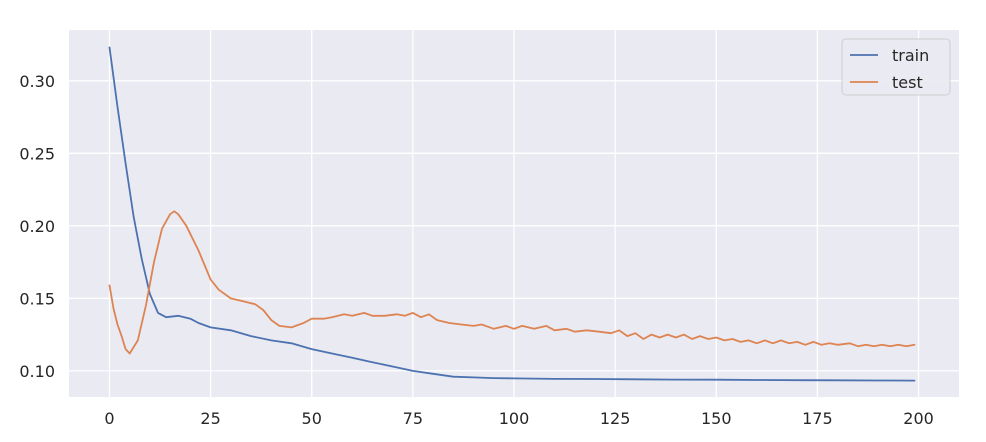 The image size is (986, 442). What do you see at coordinates (37, 298) in the screenshot?
I see `y-tick-label: 0.15` at bounding box center [37, 298].